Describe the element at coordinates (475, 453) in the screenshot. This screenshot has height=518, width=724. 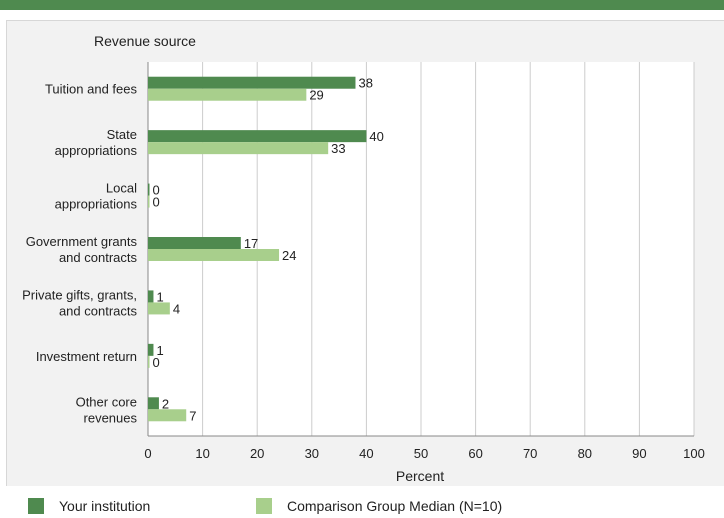
I see `x-tick-label: 60` at that location.